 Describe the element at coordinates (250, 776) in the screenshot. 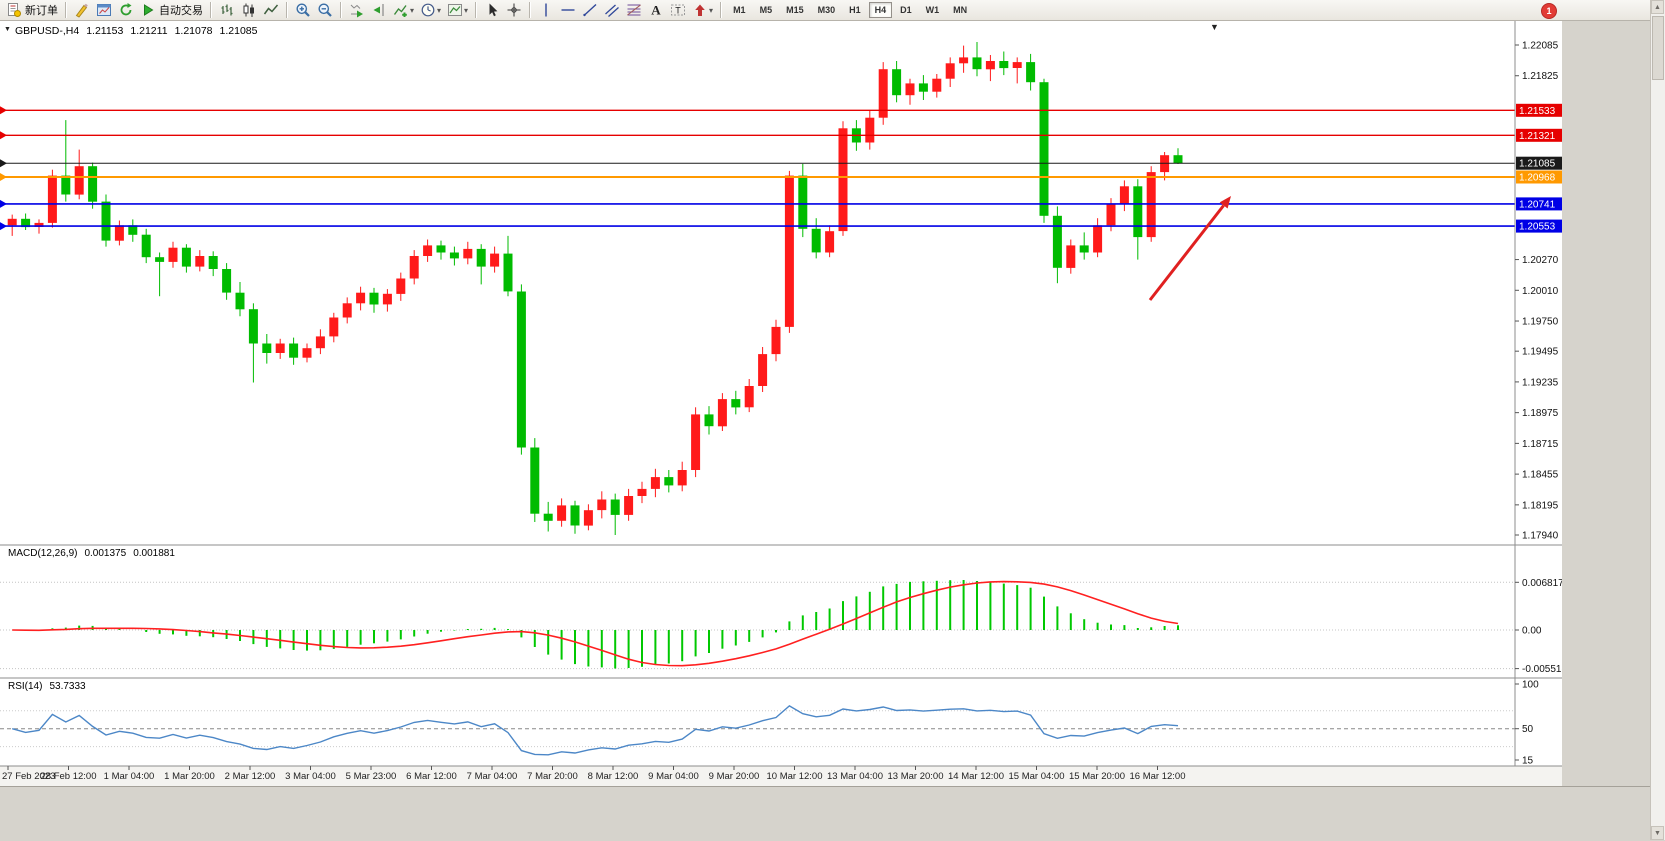

I see `time-axis-label: 2 Mar 12:00` at that location.